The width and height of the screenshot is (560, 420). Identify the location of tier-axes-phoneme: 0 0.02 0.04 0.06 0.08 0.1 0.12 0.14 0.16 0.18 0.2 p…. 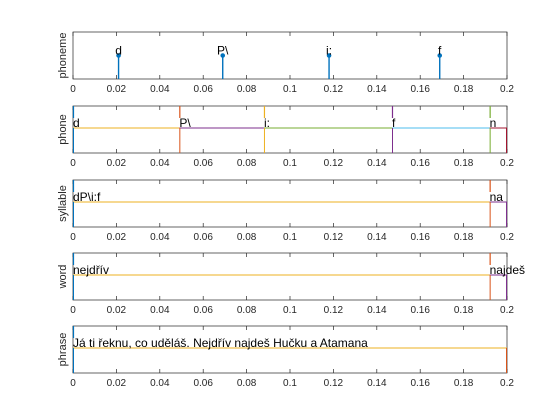
(285, 63).